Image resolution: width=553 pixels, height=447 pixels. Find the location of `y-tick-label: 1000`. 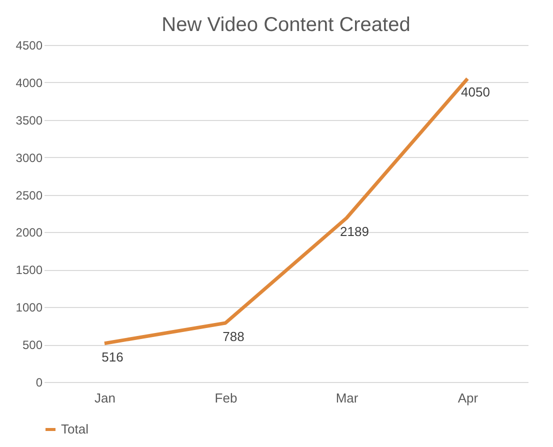

y-tick-label: 1000 is located at coordinates (29, 307).